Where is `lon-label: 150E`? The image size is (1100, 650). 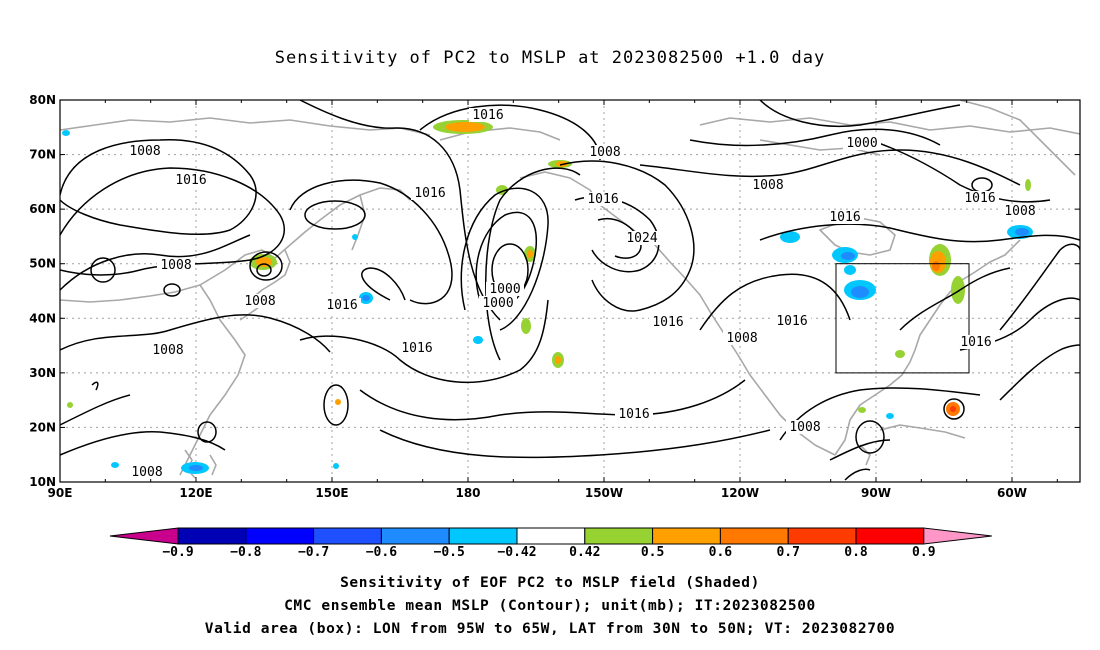 lon-label: 150E is located at coordinates (331, 493).